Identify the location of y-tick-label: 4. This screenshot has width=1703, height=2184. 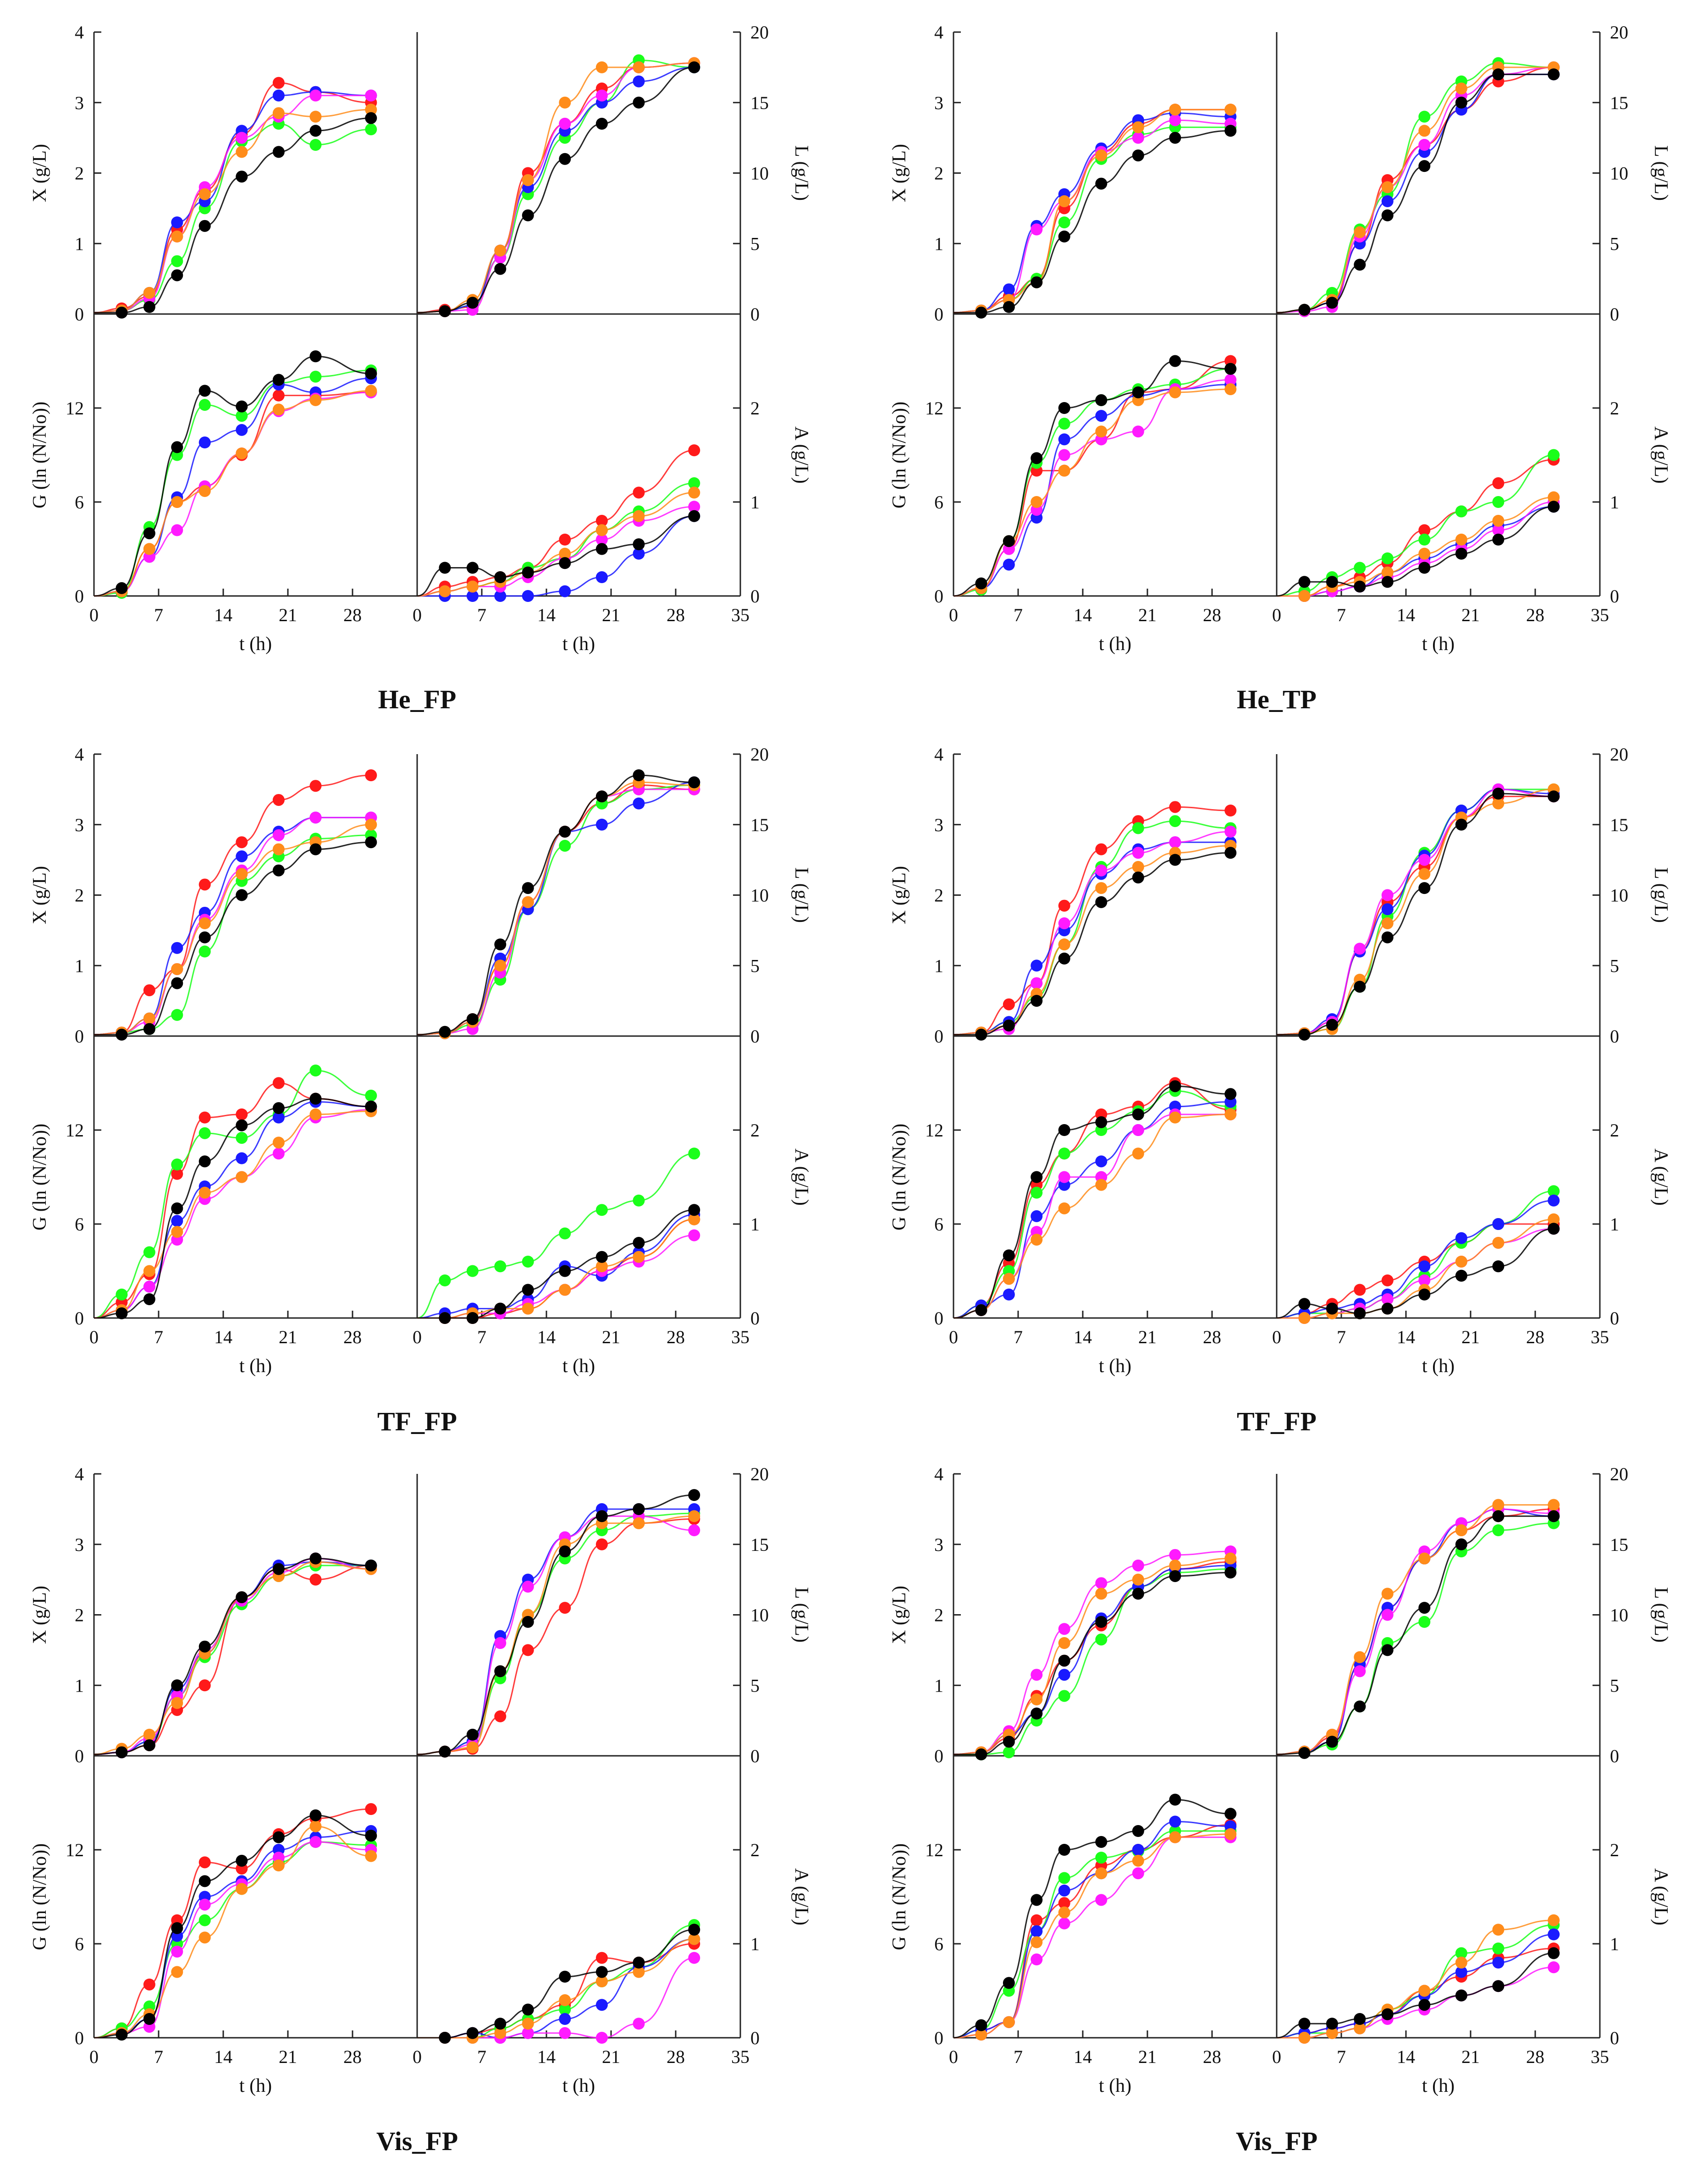
(938, 1474).